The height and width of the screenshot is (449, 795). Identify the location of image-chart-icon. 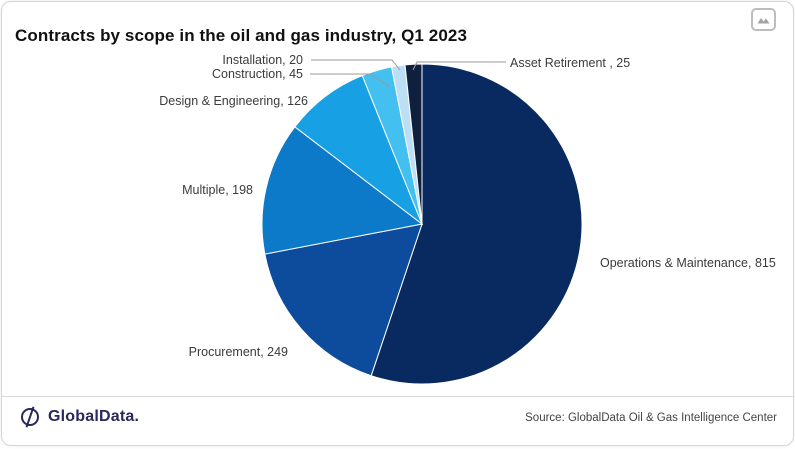
(763, 21).